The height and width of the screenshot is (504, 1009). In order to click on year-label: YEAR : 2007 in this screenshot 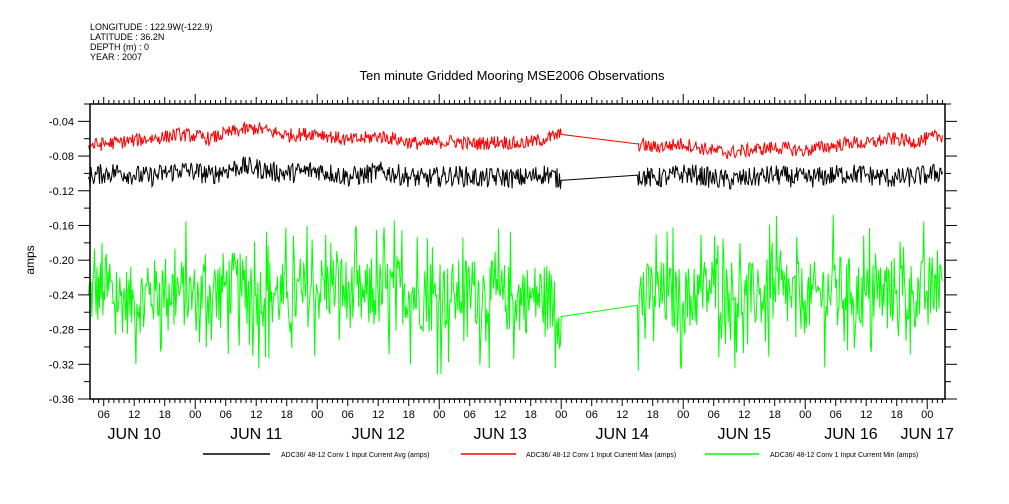, I will do `click(116, 57)`.